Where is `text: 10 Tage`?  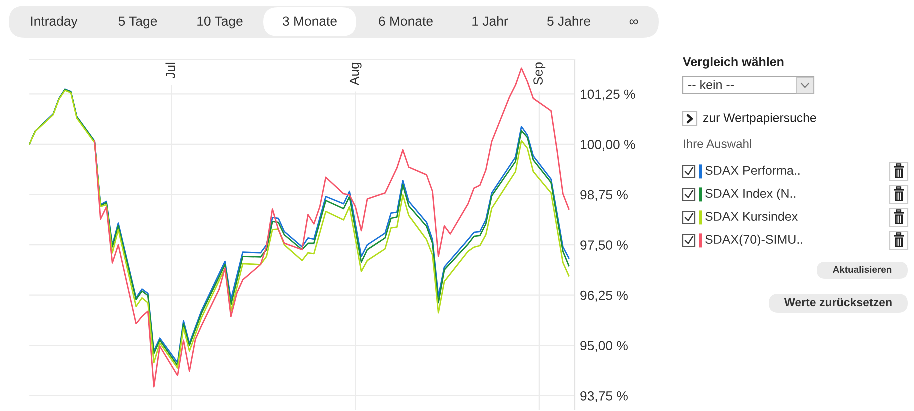
text: 10 Tage is located at coordinates (220, 22).